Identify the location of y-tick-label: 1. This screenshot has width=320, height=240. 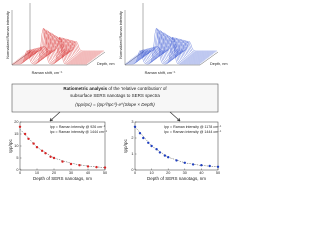
(132, 154).